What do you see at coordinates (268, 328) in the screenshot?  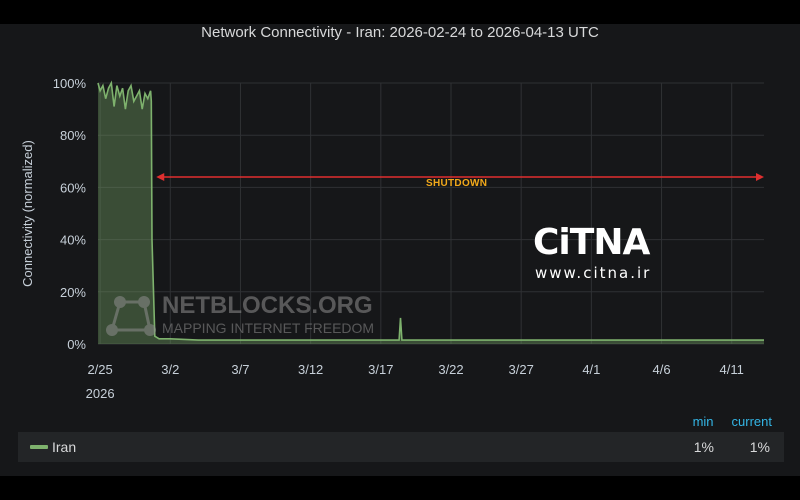 I see `netblocks-tagline: MAPPING INTERNET FREEDOM` at bounding box center [268, 328].